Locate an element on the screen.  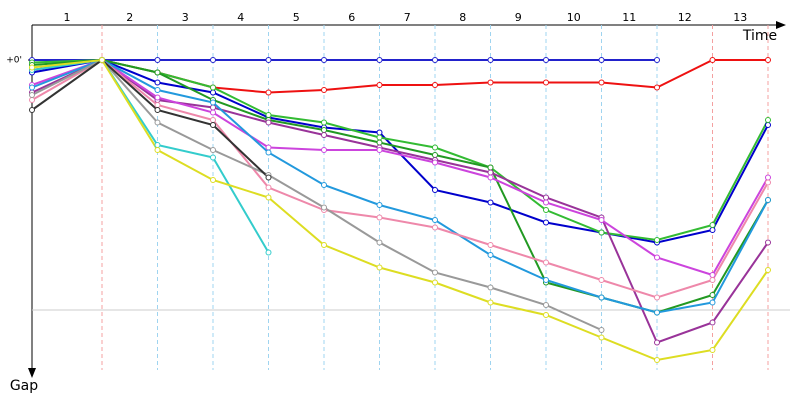
x-axis-label: Time is located at coordinates (759, 36).